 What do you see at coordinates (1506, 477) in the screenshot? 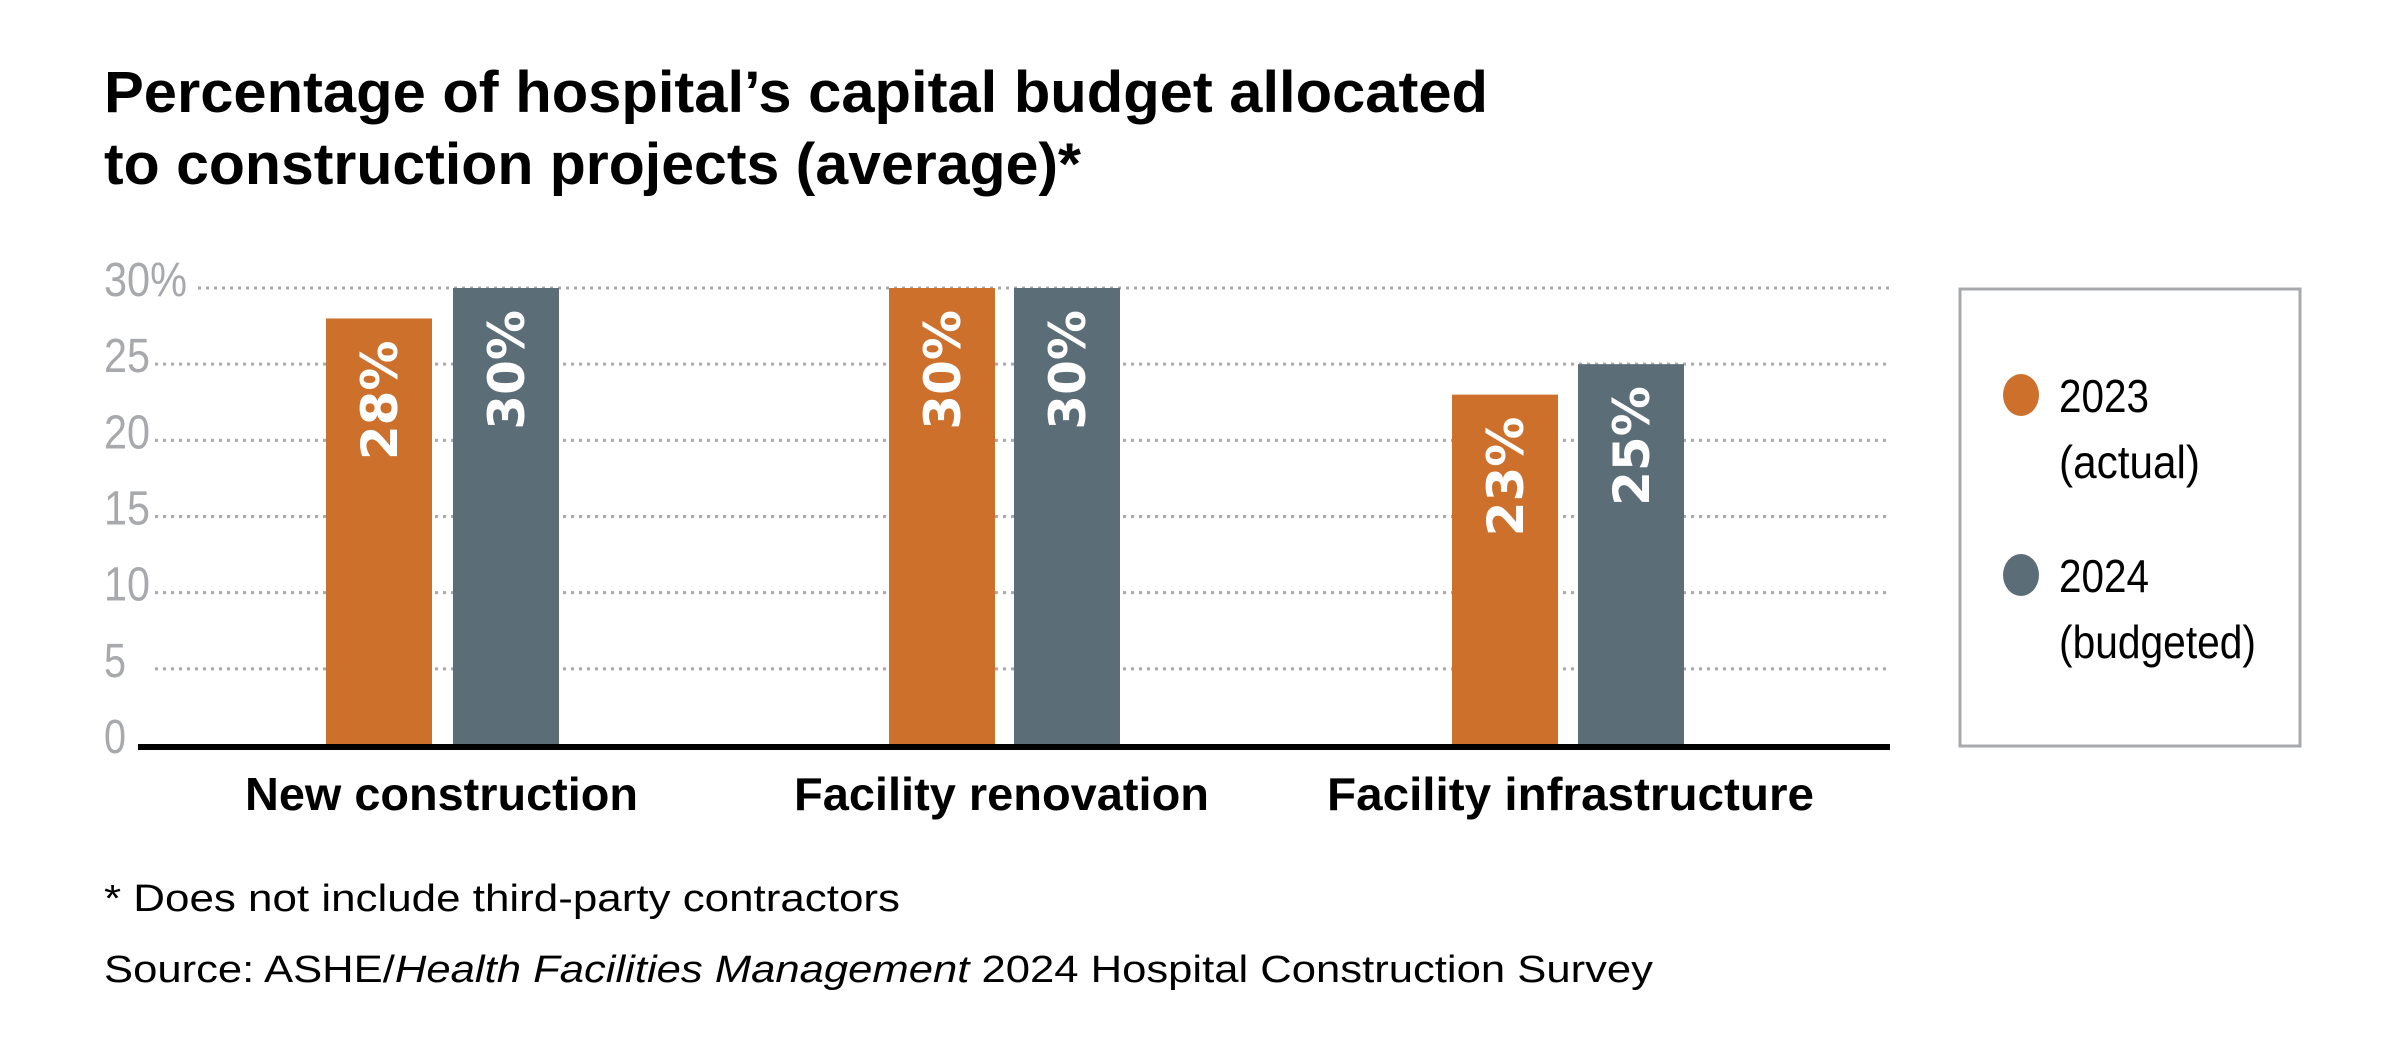
I see `bar-value-label: 23%` at bounding box center [1506, 477].